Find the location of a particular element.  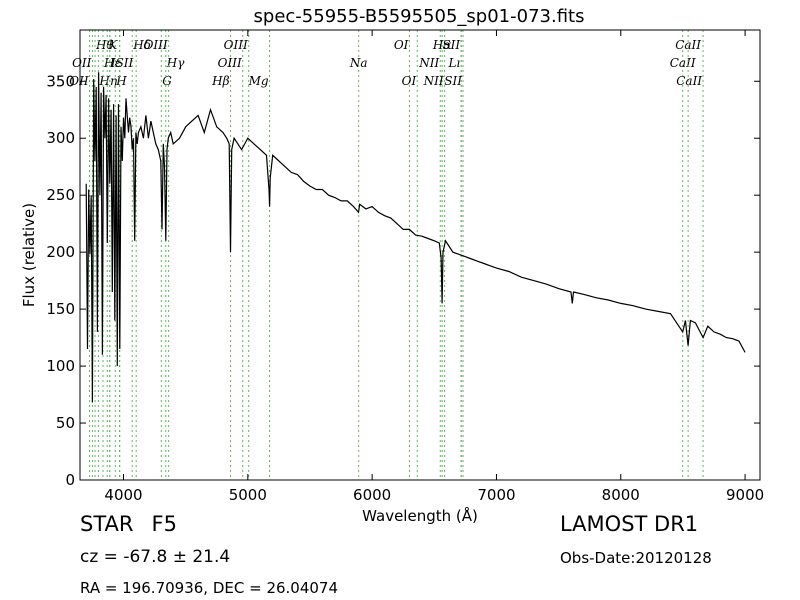

line-marker-label-25: NII is located at coordinates (433, 81).